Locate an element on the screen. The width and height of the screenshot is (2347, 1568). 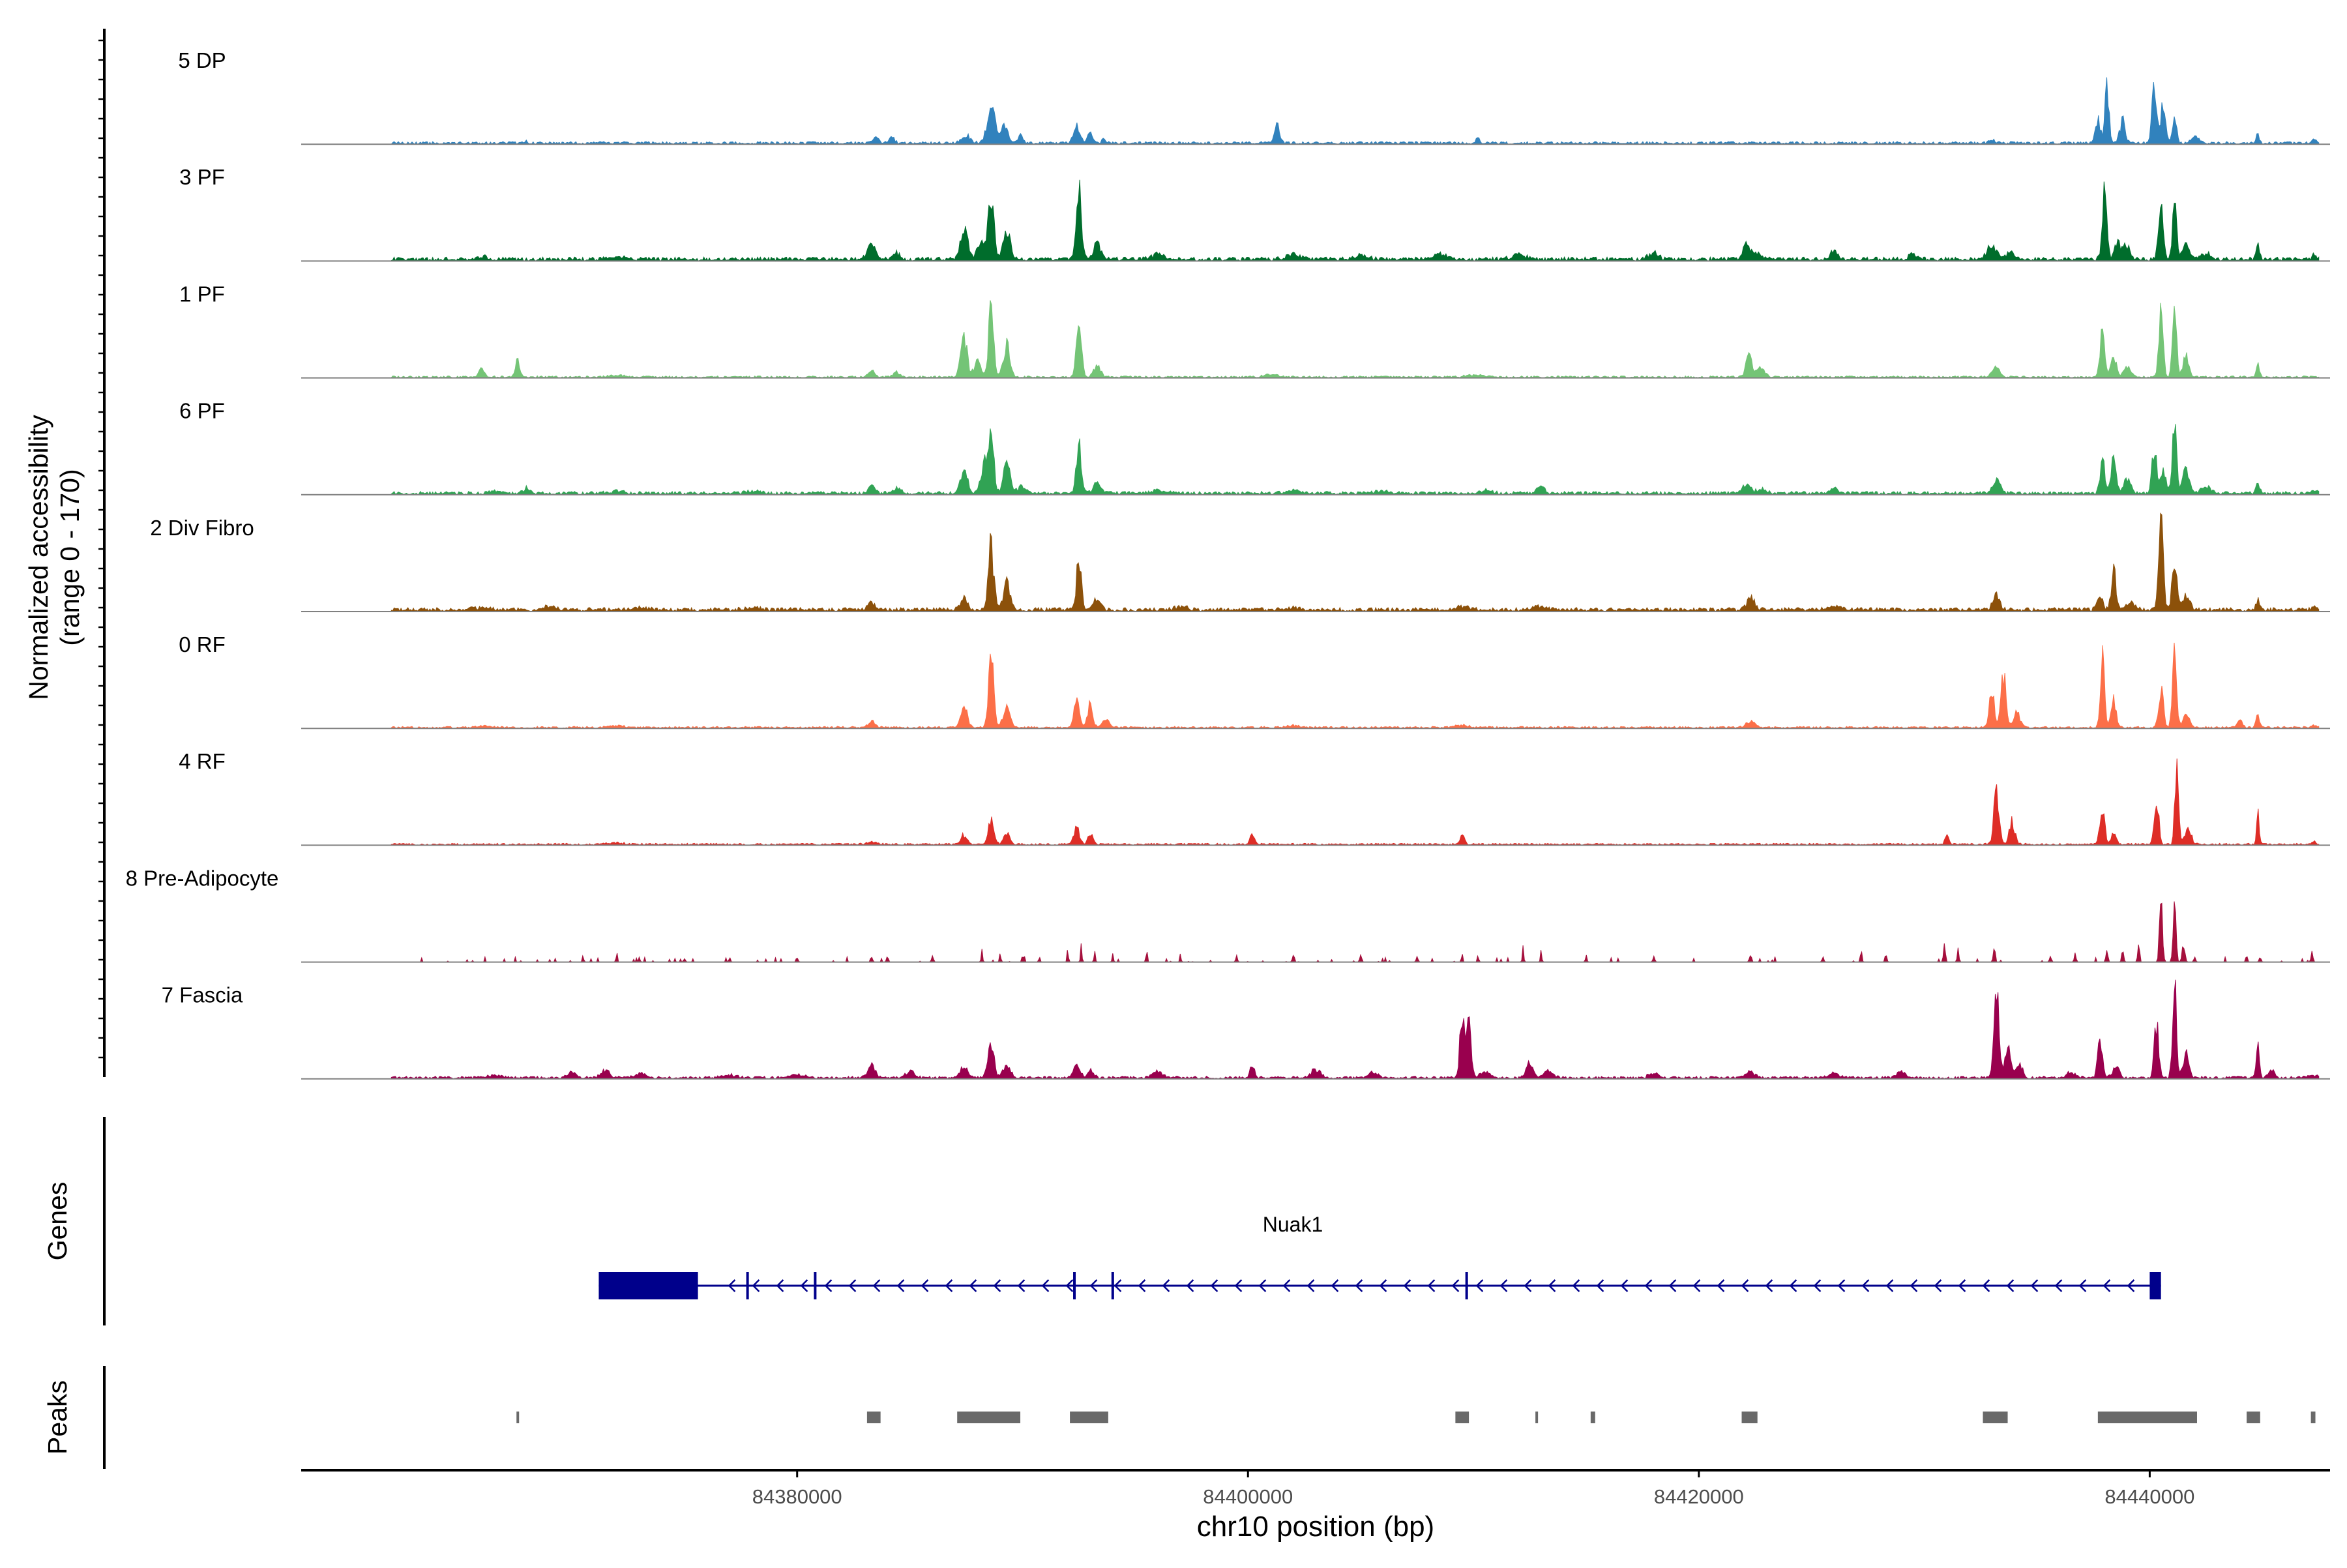
track-0-rf: 0 RF is located at coordinates (1254, 681).